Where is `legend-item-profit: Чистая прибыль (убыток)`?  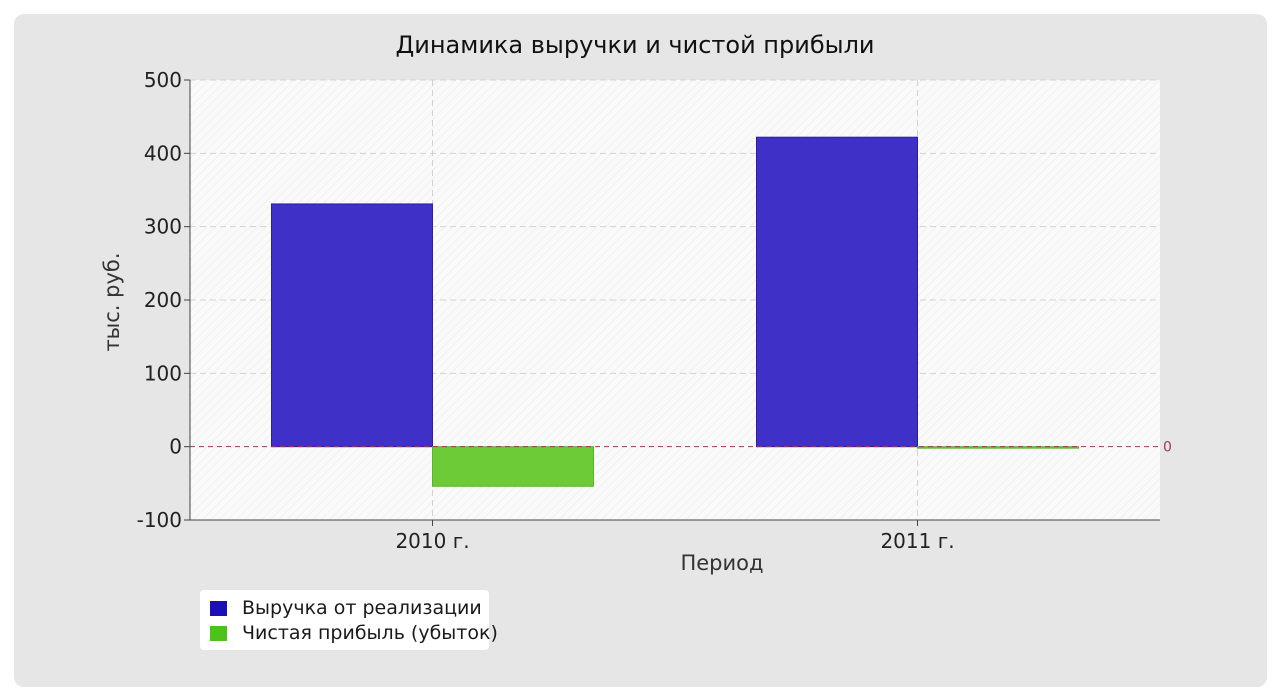
legend-item-profit: Чистая прибыль (убыток) is located at coordinates (354, 633).